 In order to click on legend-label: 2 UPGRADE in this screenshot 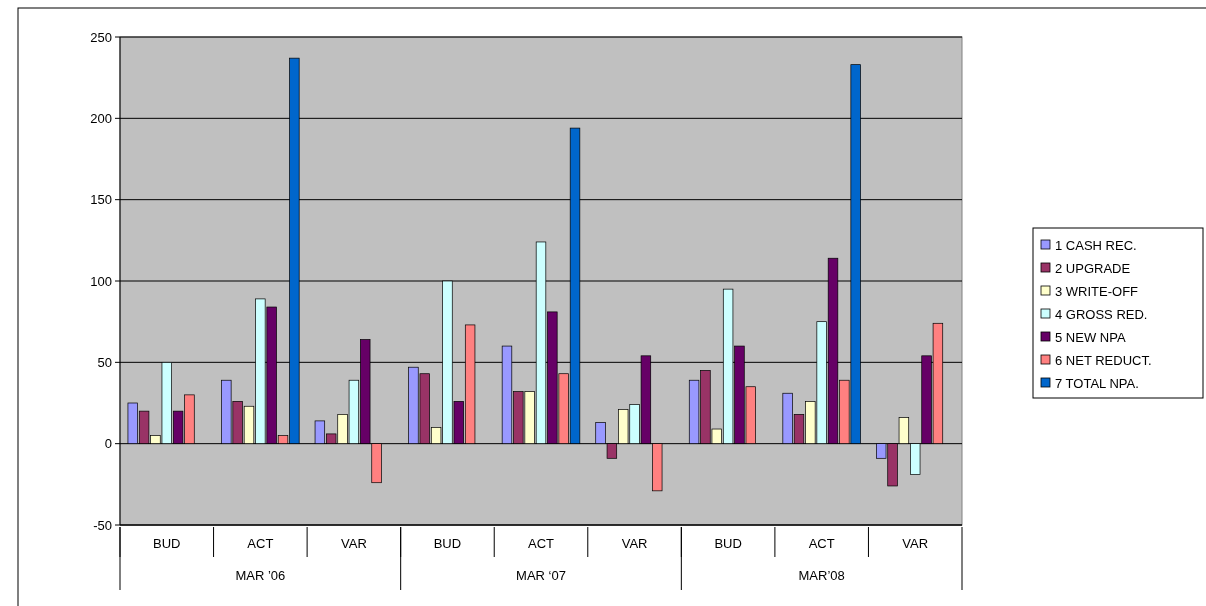, I will do `click(1093, 268)`.